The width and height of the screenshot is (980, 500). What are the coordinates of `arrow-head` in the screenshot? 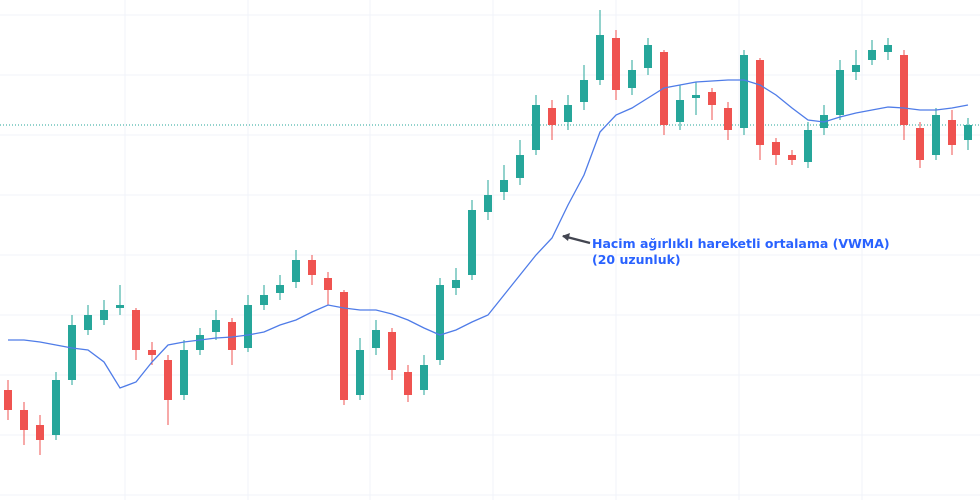 It's located at (566, 237).